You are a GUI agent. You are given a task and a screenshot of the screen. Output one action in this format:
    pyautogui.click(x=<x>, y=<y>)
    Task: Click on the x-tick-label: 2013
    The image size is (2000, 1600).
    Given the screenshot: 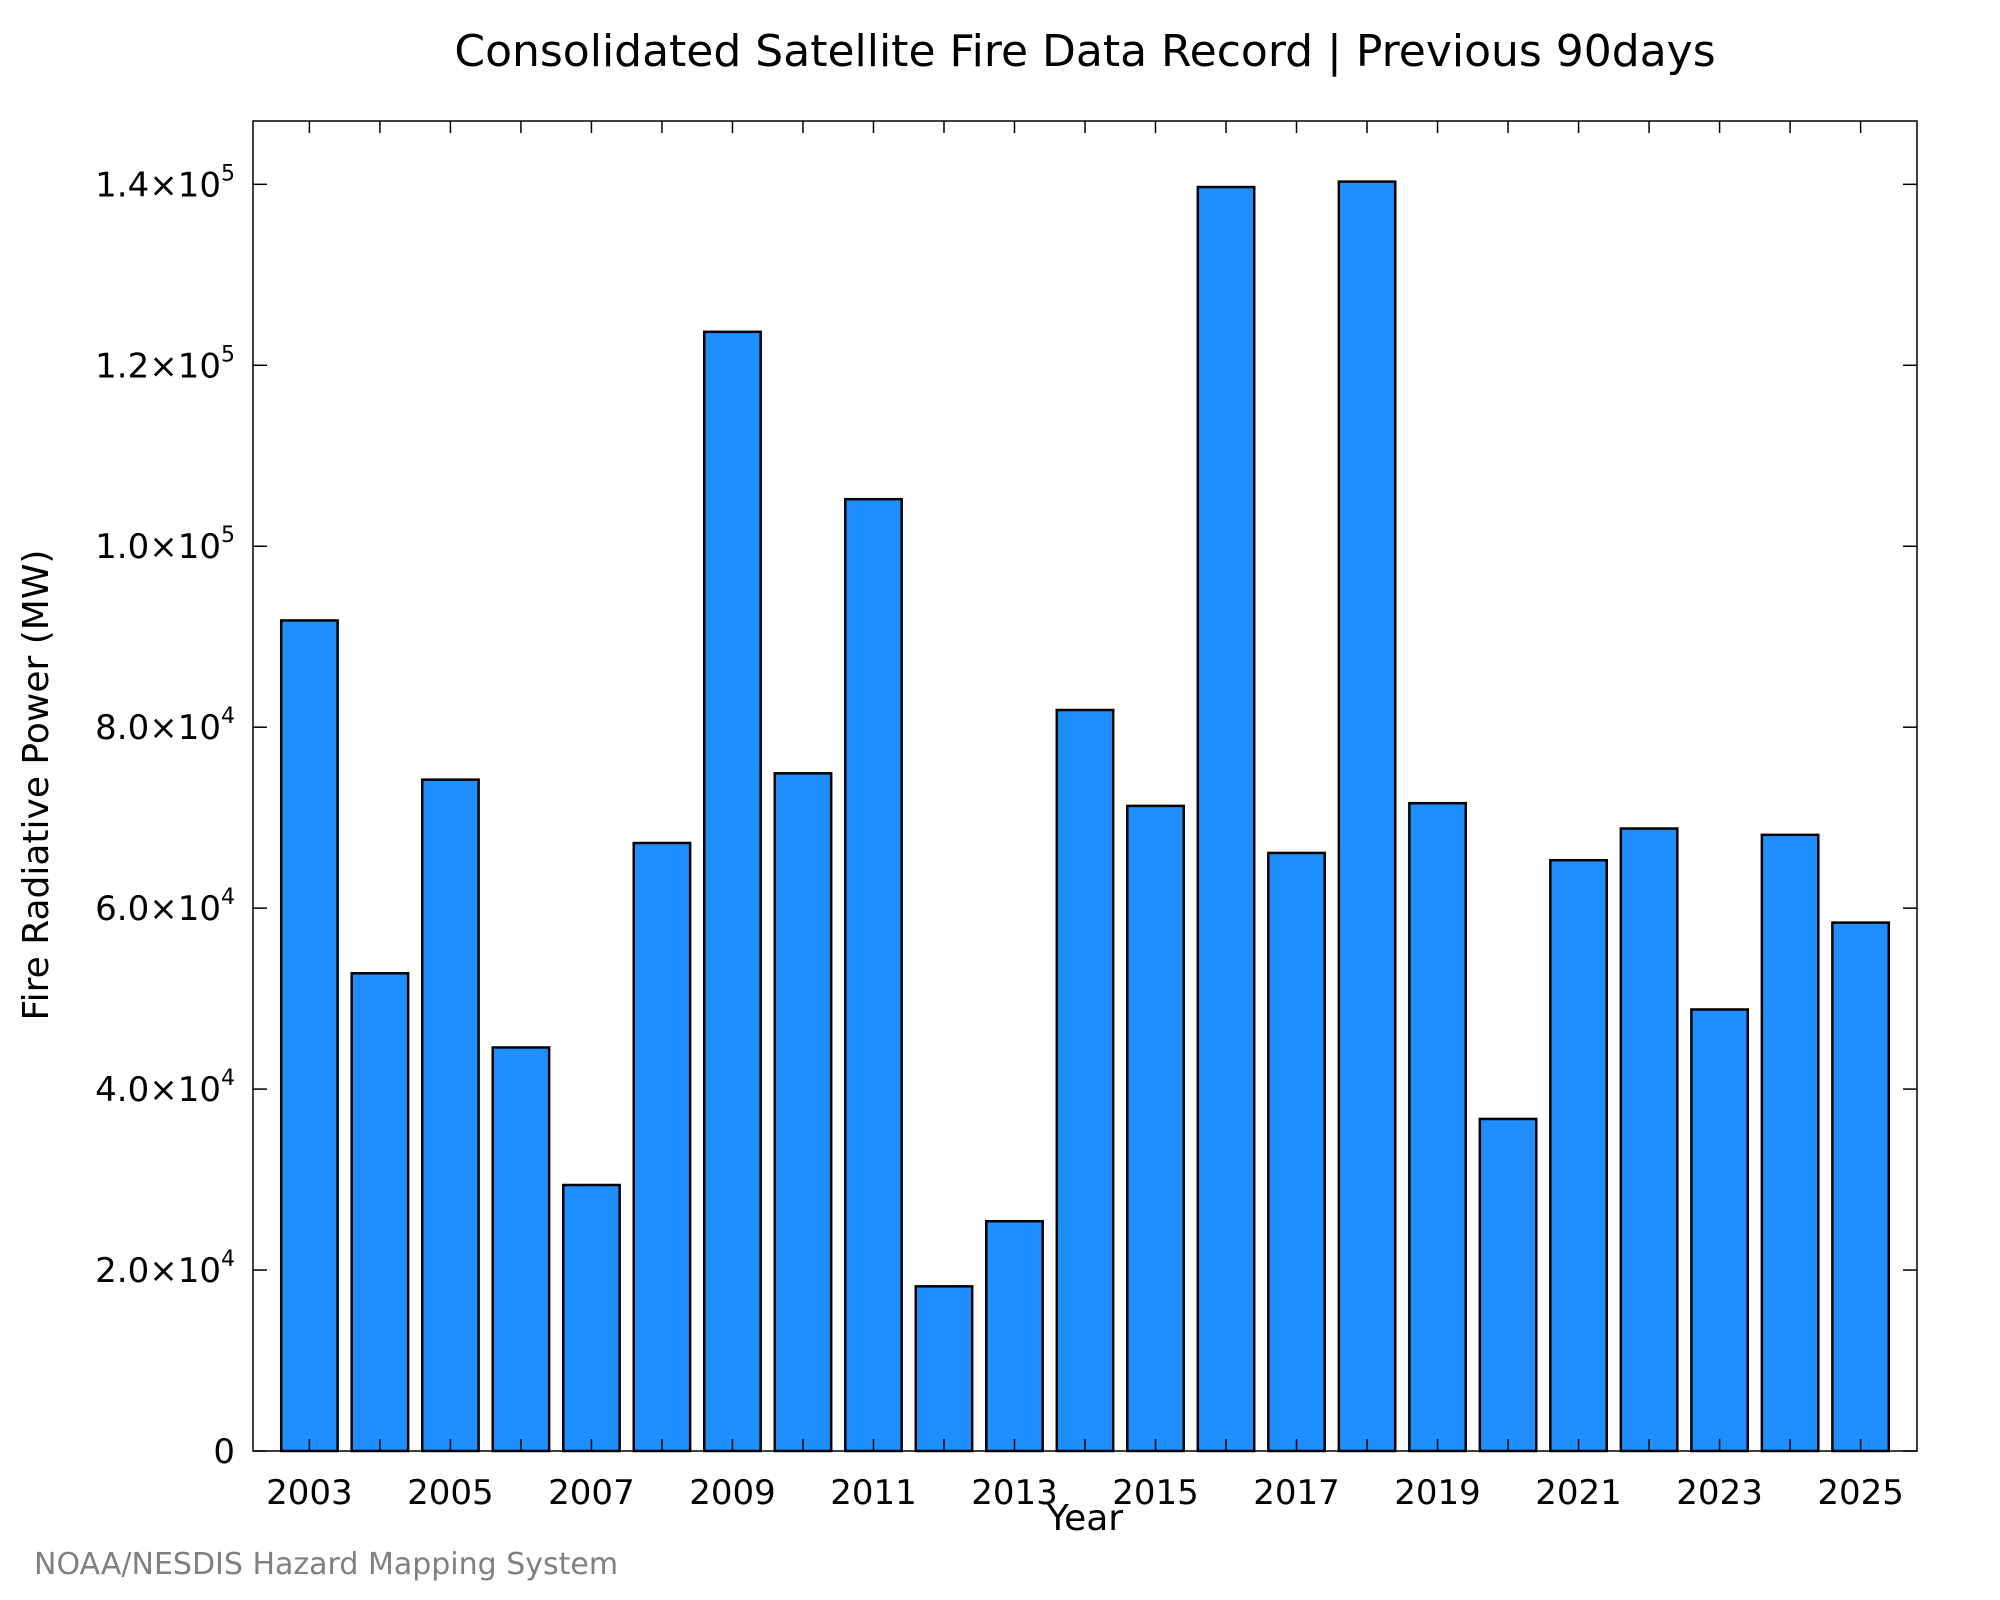 What is the action you would take?
    pyautogui.click(x=1014, y=1493)
    